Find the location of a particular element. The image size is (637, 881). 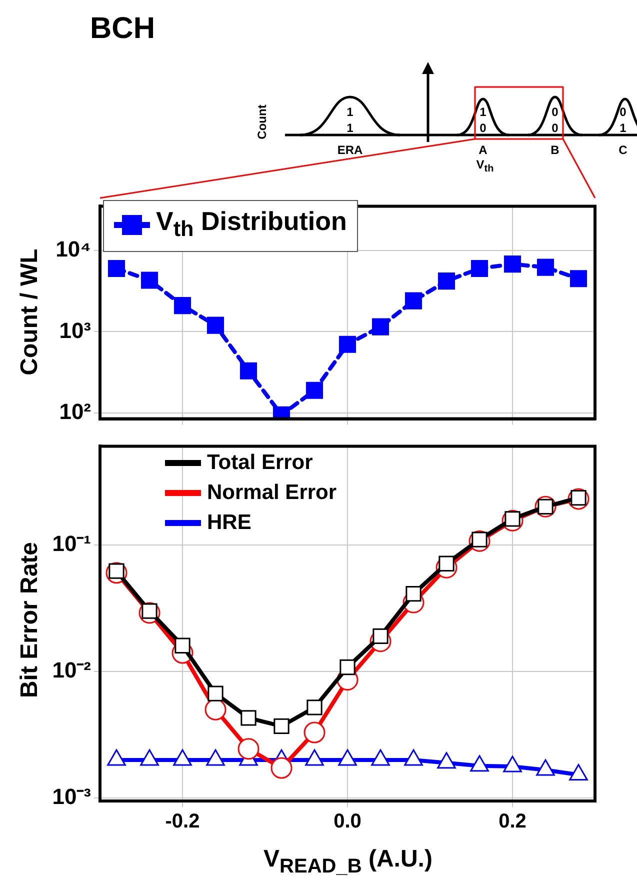

legend-label: HRE is located at coordinates (229, 523).